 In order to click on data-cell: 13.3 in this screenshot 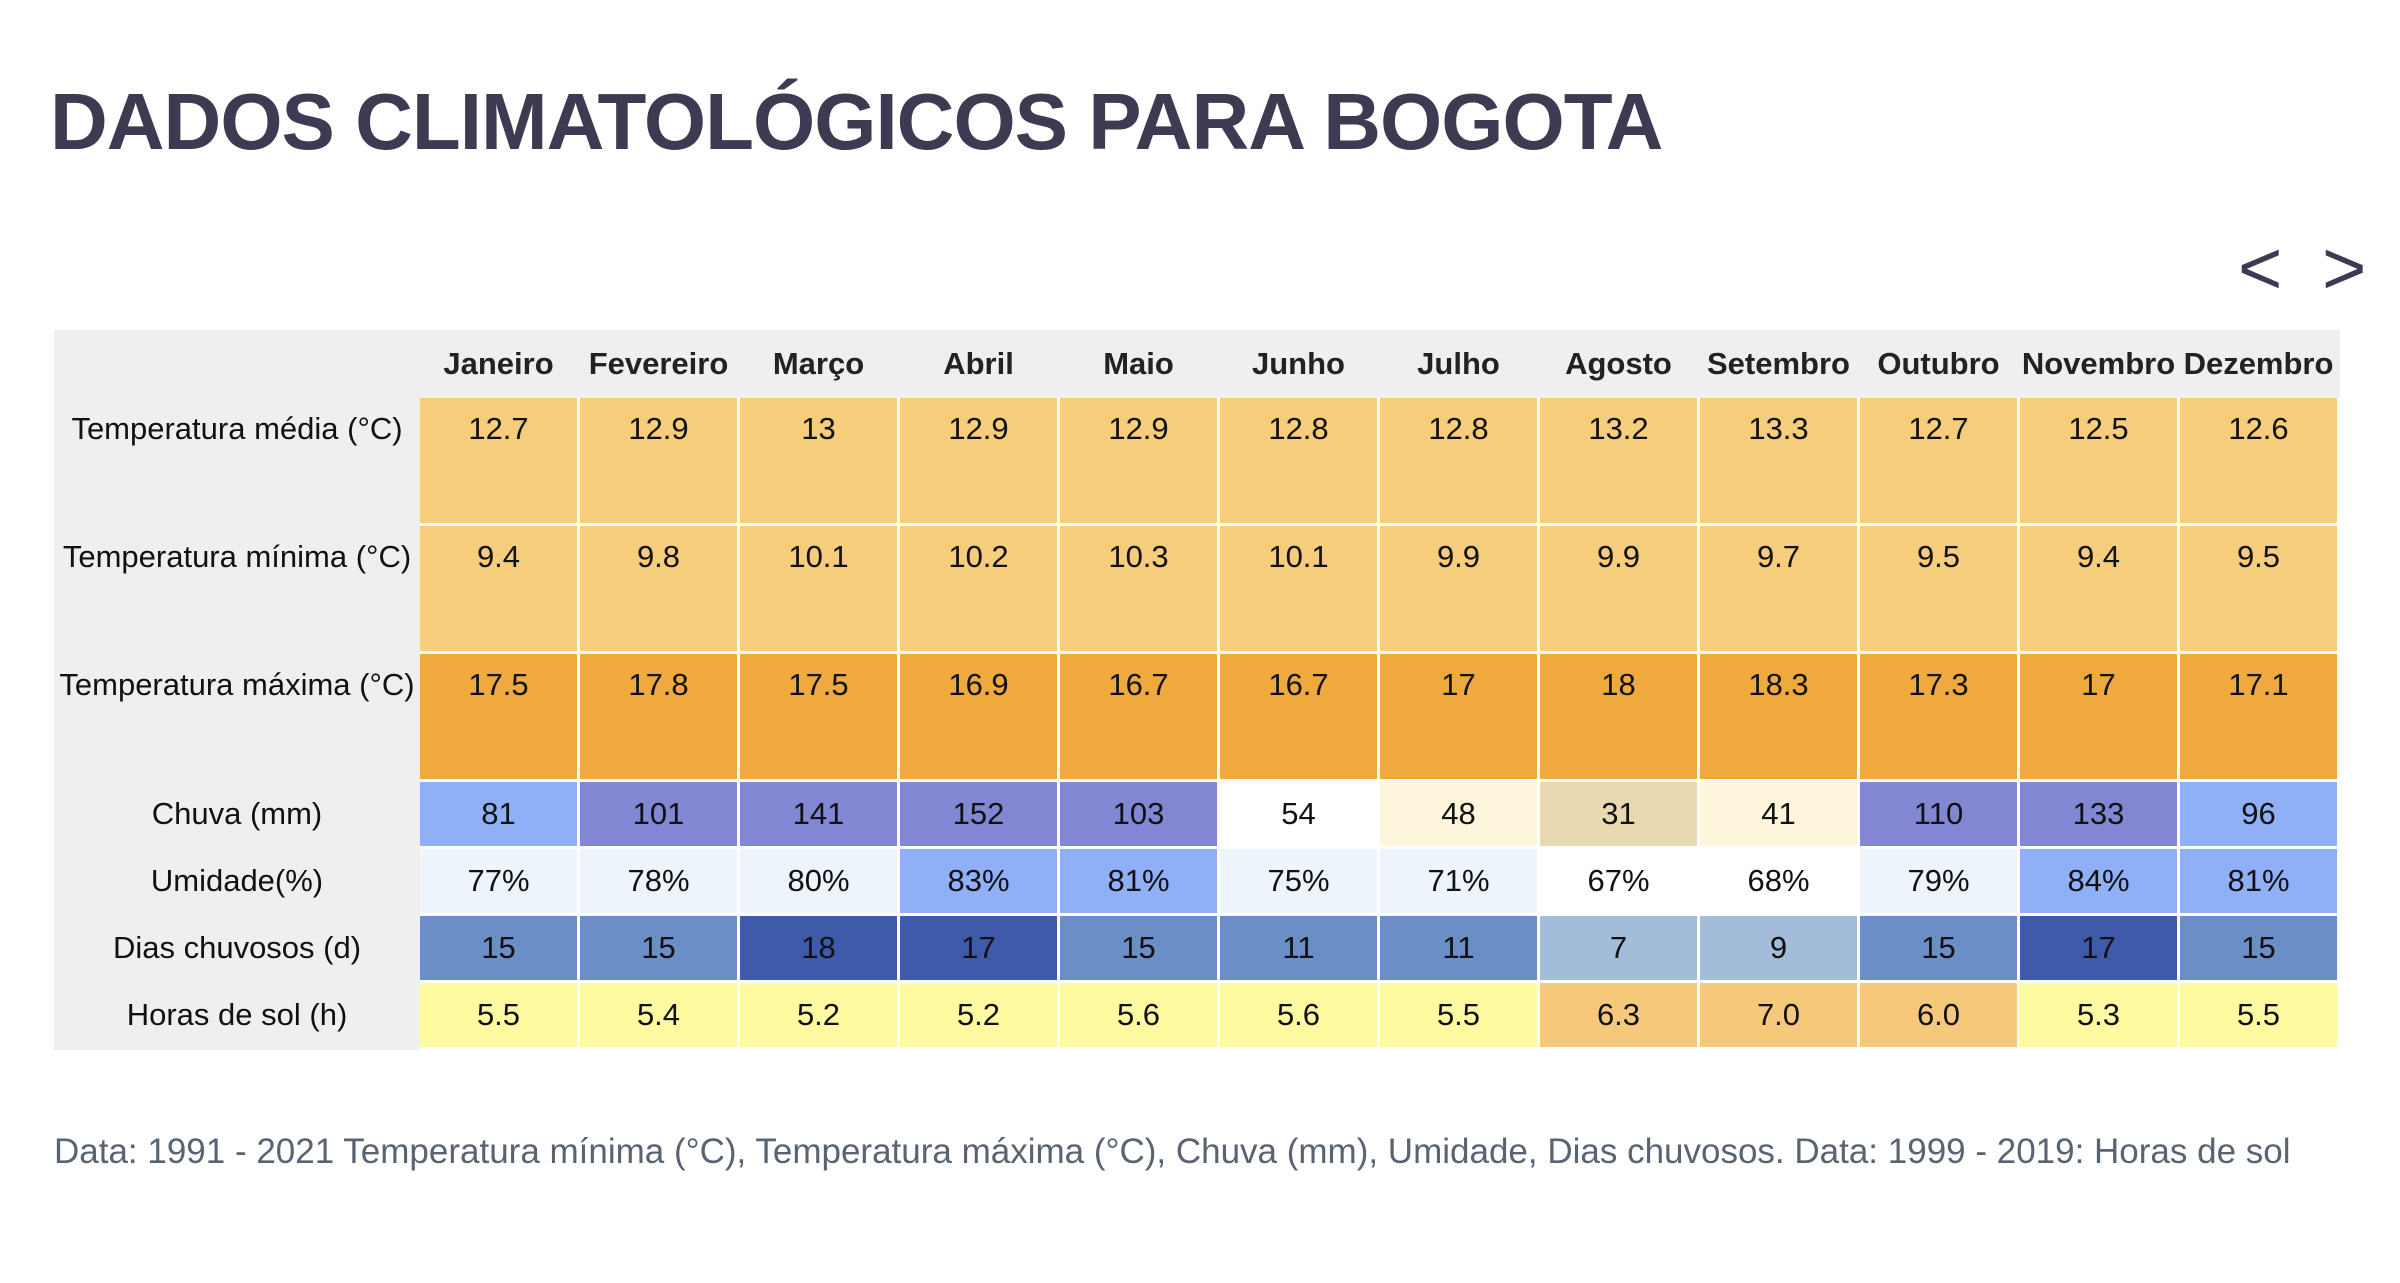, I will do `click(1778, 460)`.